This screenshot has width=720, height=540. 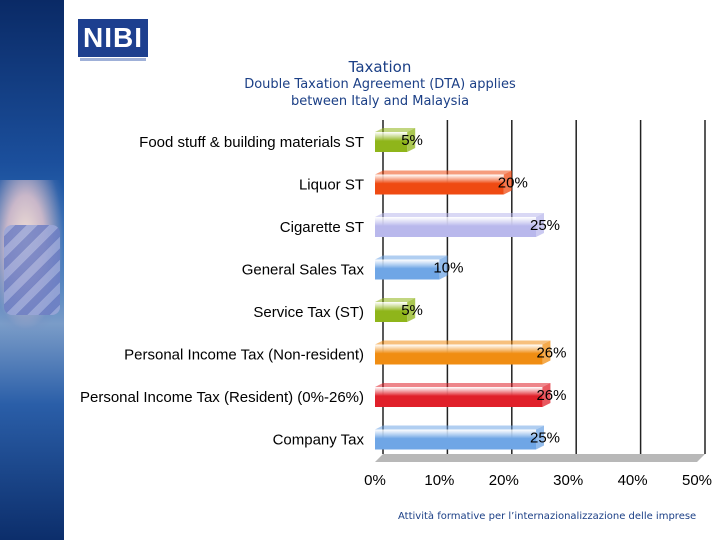 I want to click on category-label: Personal Income Tax (Resident) (0%-26%), so click(x=222, y=397).